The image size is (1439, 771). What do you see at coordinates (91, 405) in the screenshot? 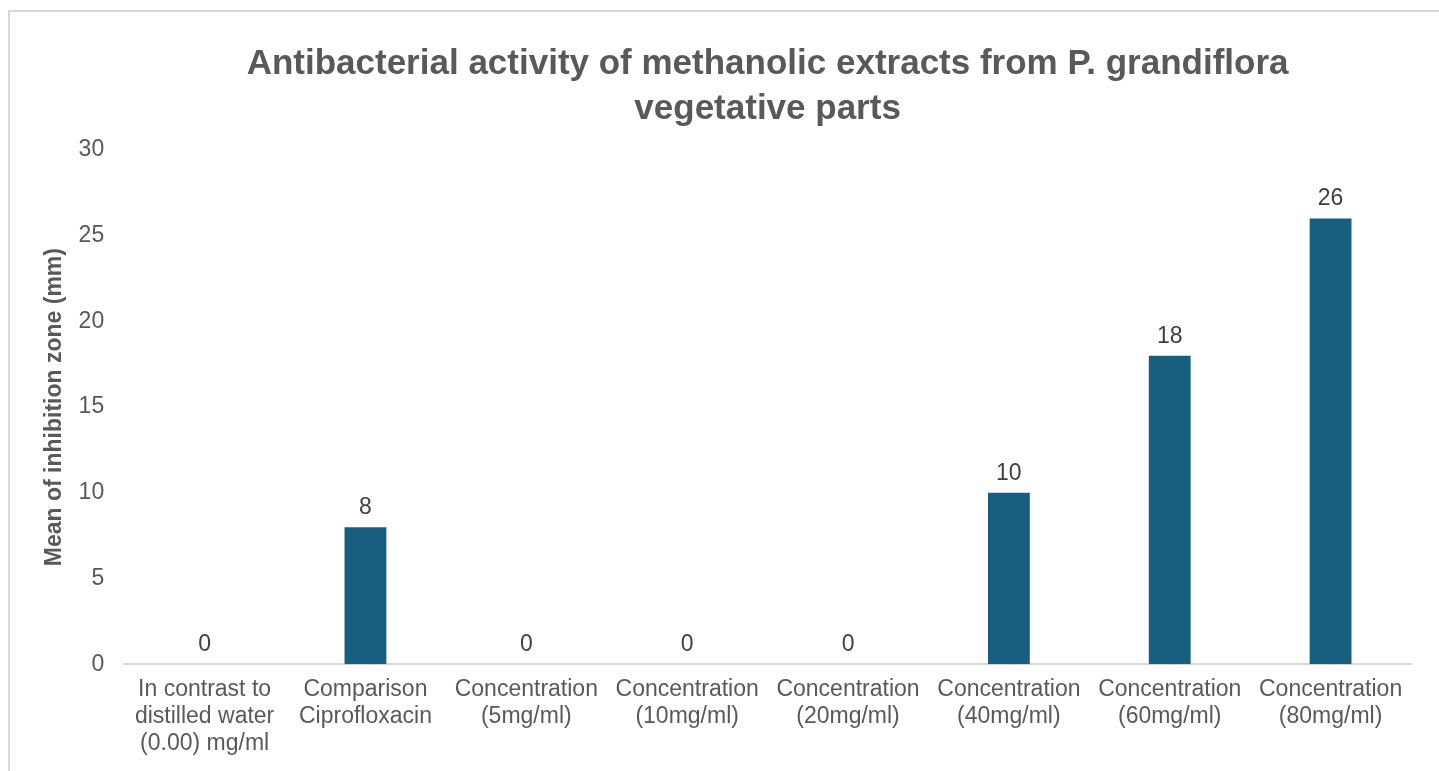
I see `y-tick-label: 15` at bounding box center [91, 405].